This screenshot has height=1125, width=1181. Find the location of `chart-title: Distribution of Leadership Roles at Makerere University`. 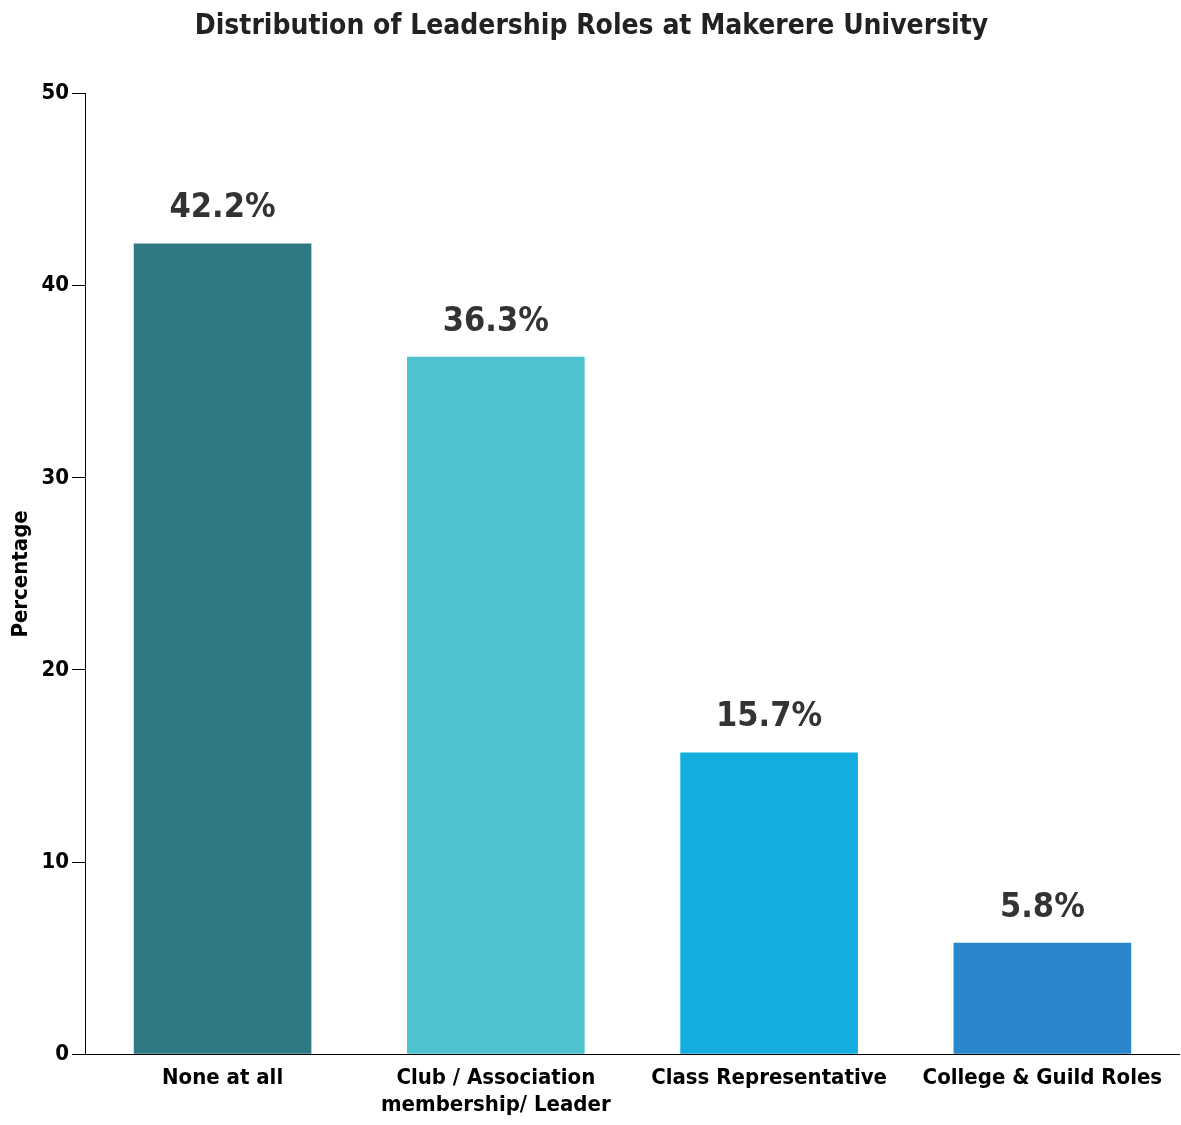

chart-title: Distribution of Leadership Roles at Makerere University is located at coordinates (591, 25).